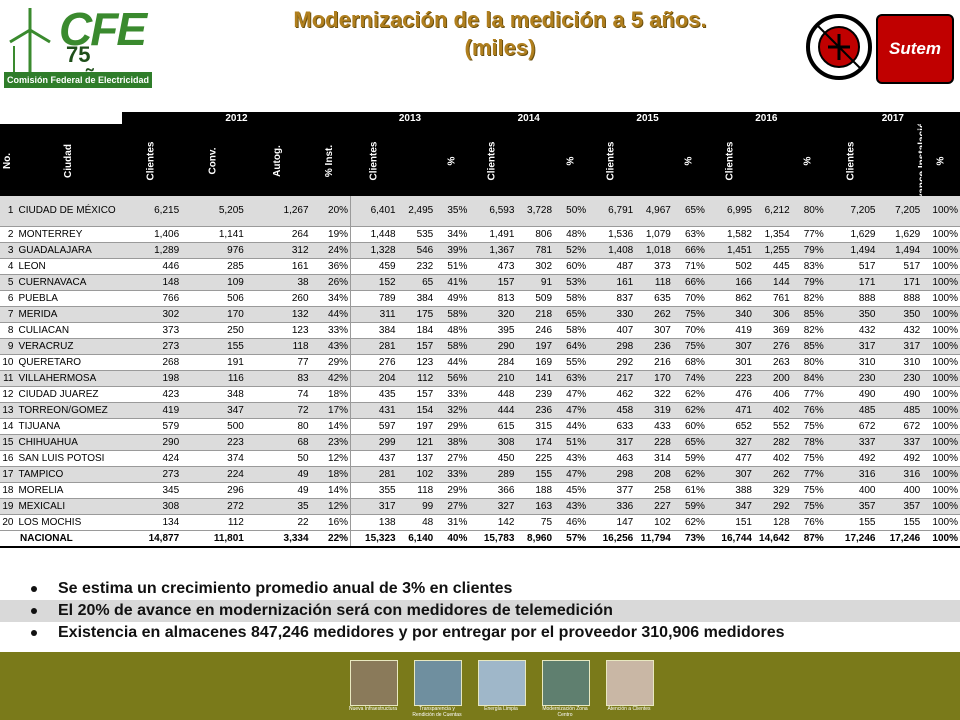 Image resolution: width=960 pixels, height=720 pixels. I want to click on data-cell: 188, so click(535, 490).